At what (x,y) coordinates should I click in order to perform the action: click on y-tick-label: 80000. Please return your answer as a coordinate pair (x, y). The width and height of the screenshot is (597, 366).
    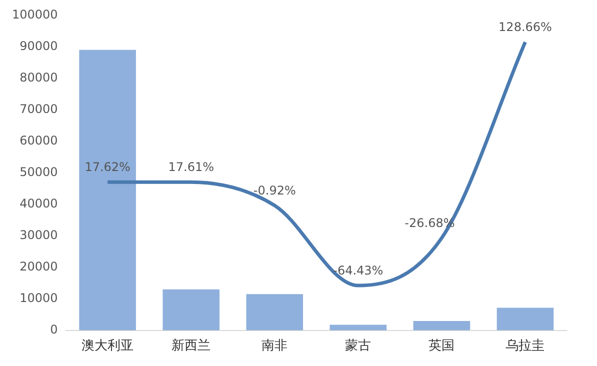
    Looking at the image, I should click on (39, 77).